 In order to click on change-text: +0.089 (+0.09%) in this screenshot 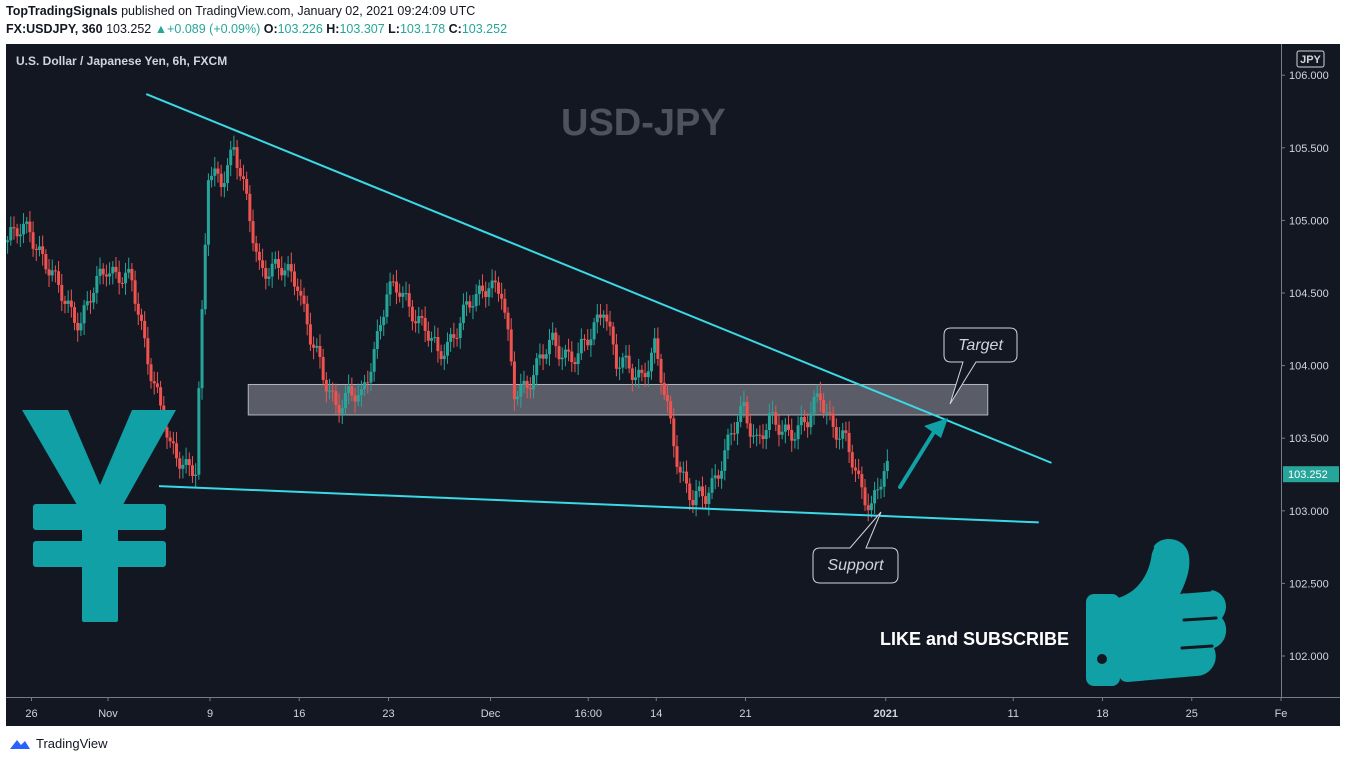, I will do `click(214, 29)`.